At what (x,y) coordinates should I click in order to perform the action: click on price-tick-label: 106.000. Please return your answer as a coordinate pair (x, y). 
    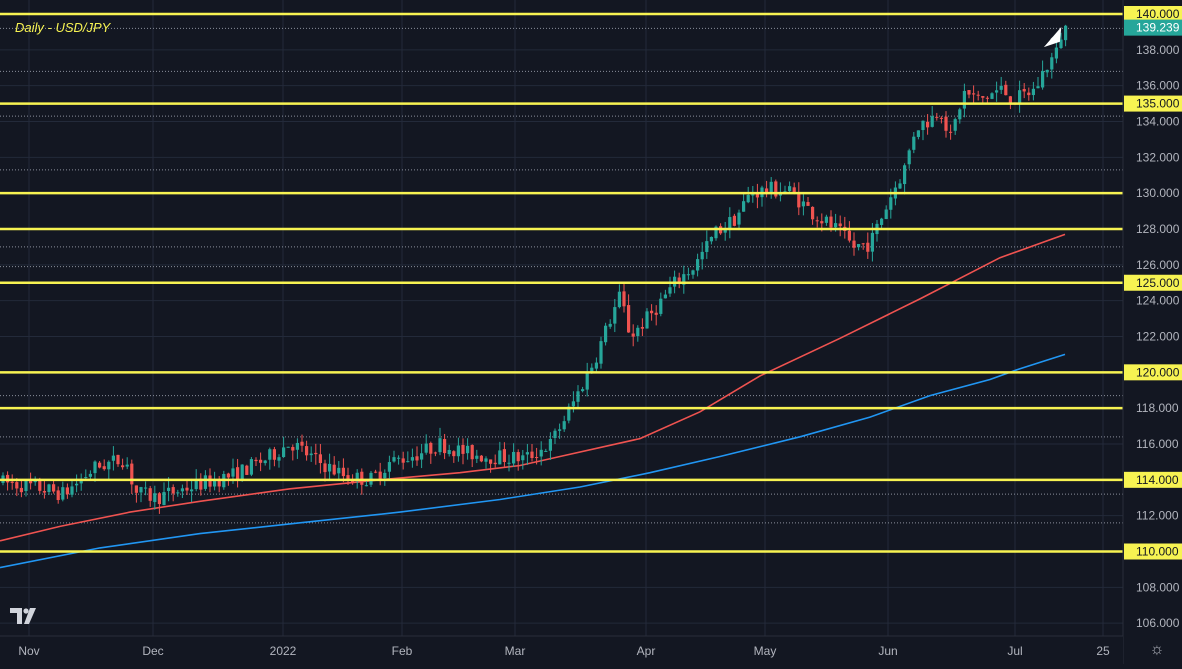
    Looking at the image, I should click on (1158, 623).